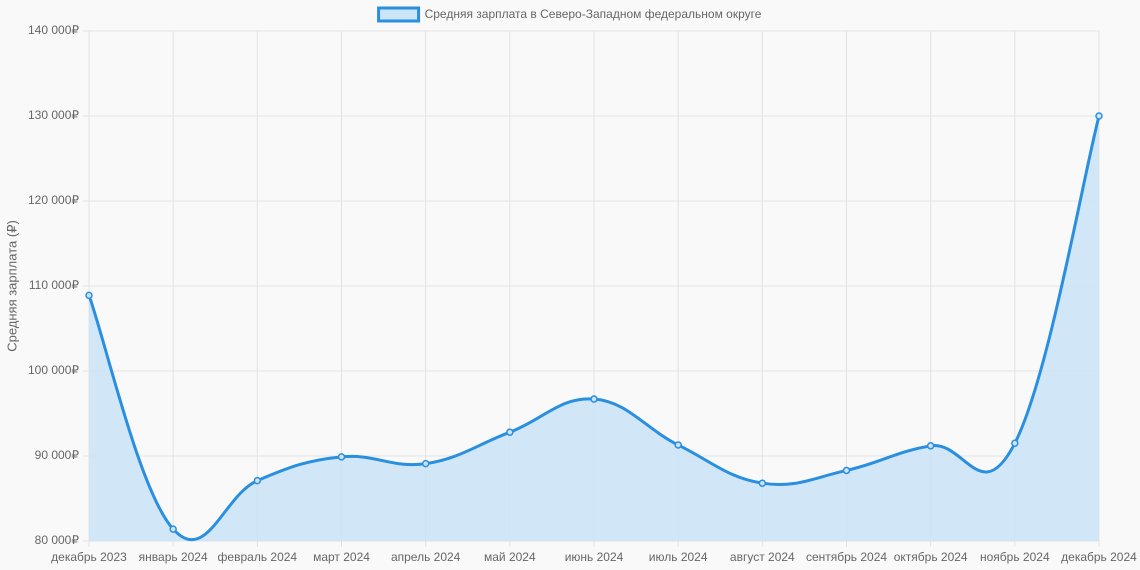 The image size is (1140, 570). What do you see at coordinates (846, 557) in the screenshot?
I see `x-tick-label: сентябрь 2024` at bounding box center [846, 557].